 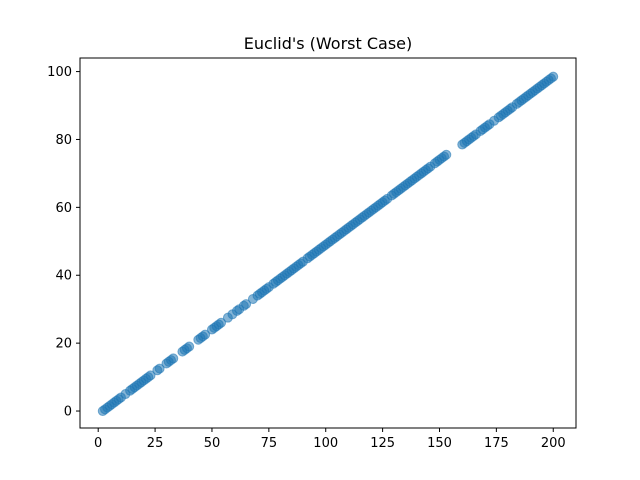 I want to click on y-axis-ticks: 0 20 40 60 80 100, so click(x=63, y=242).